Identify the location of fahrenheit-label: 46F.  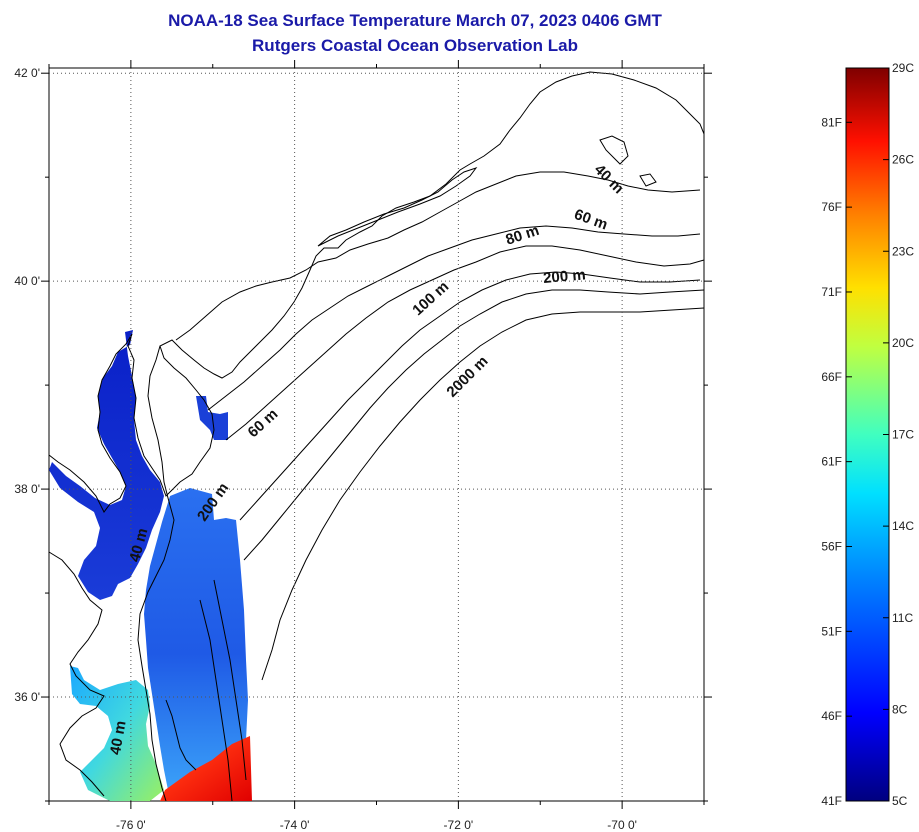
(831, 716).